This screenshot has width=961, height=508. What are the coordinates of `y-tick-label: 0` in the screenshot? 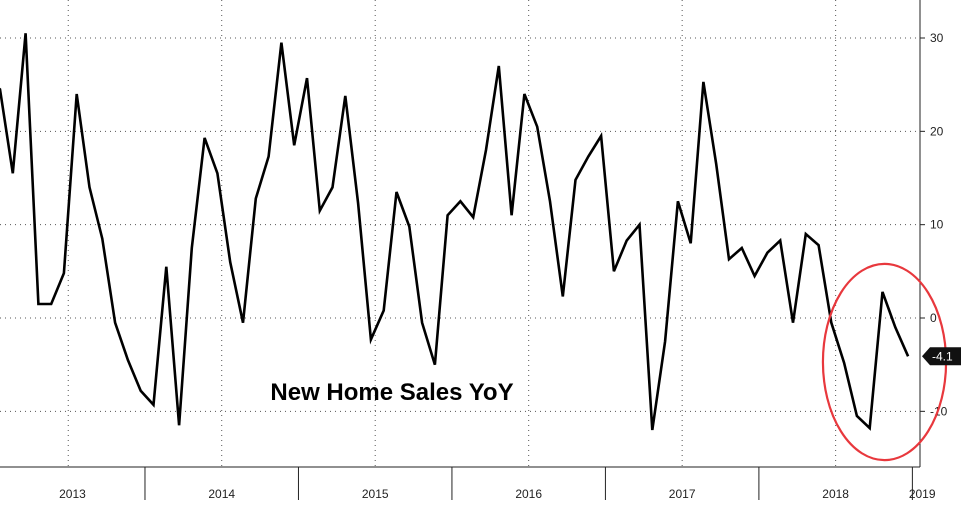 It's located at (933, 318).